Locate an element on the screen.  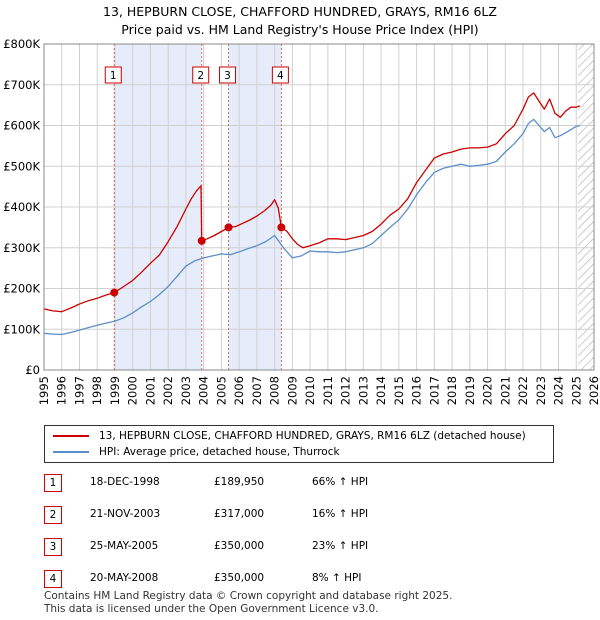
x-tick-label: 2016 is located at coordinates (417, 390).